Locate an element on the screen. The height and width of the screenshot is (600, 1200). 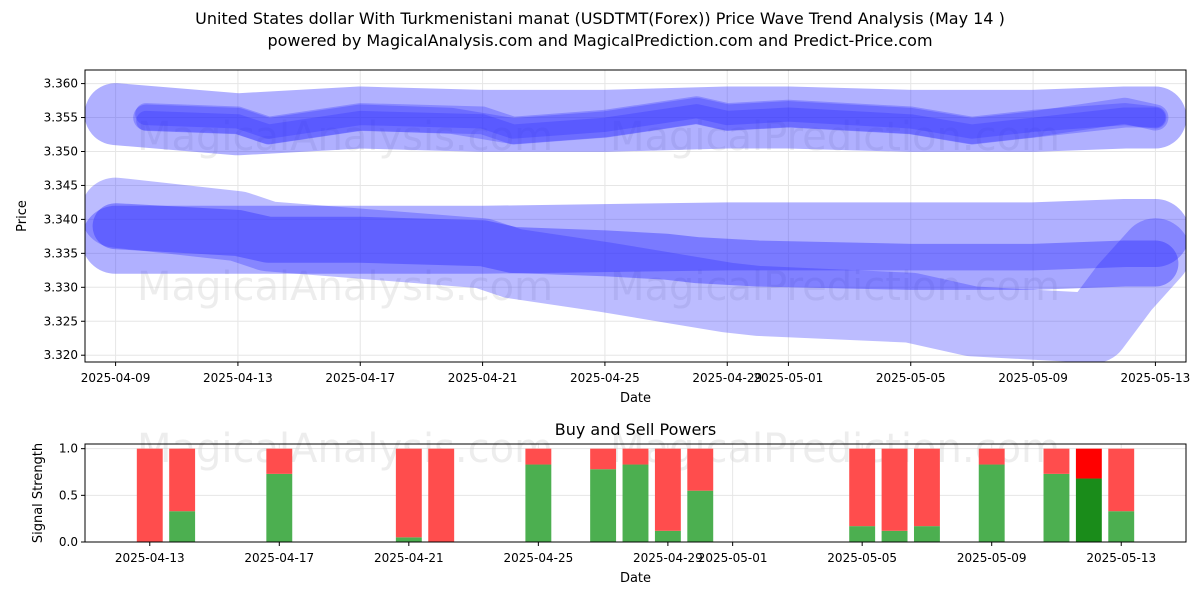
y-tick-label: 1.0 is located at coordinates (68, 449).